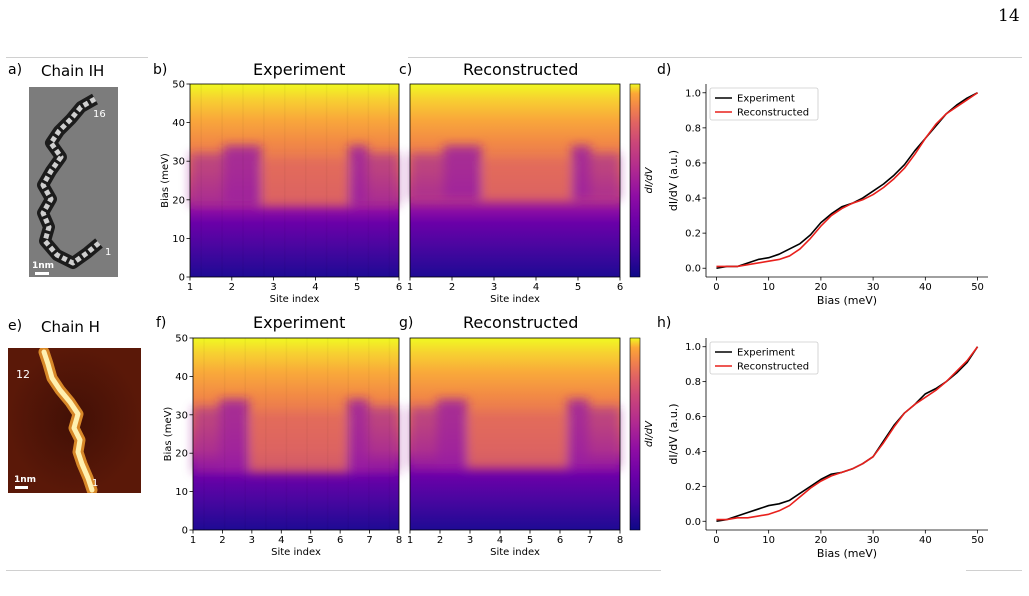  I want to click on colorbar-g, so click(635, 434).